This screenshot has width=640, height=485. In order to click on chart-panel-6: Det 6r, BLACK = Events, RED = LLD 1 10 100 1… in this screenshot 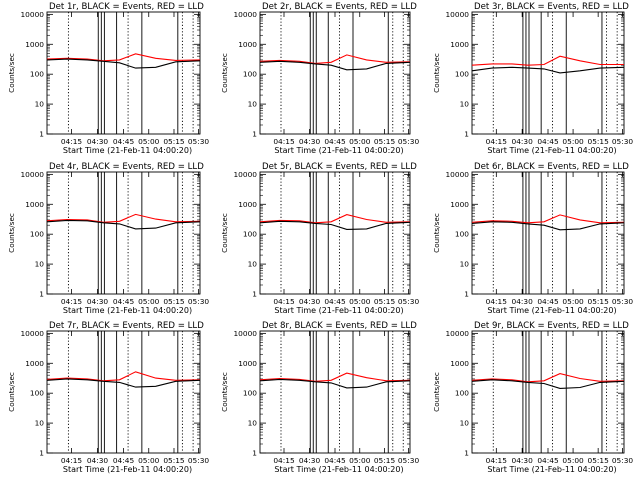, I will do `click(532, 238)`.